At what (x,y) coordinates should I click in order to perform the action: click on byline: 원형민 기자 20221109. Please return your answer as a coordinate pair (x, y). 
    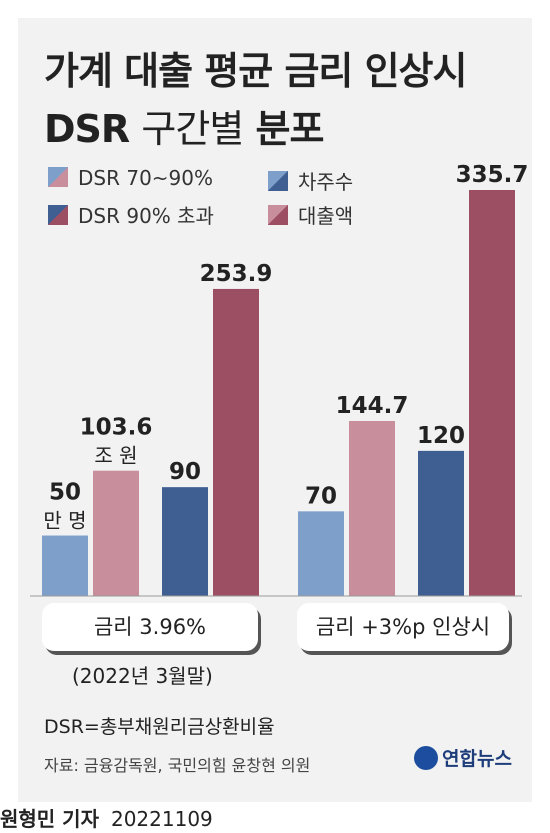
    Looking at the image, I should click on (106, 817).